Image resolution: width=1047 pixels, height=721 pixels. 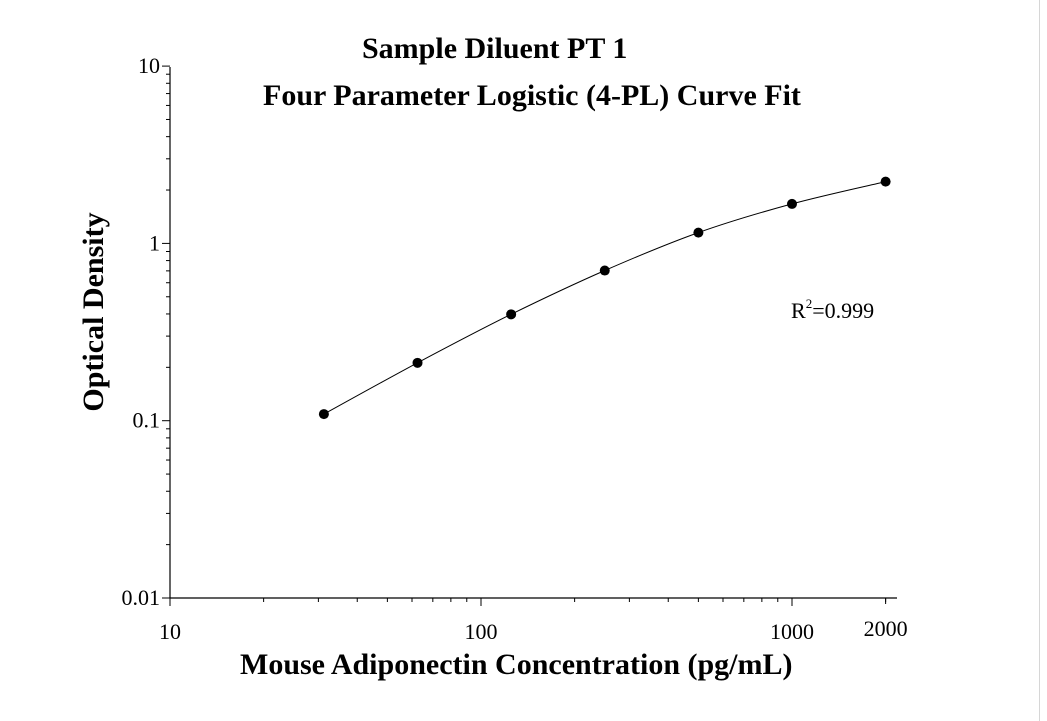 I want to click on chart-title: Sample Diluent PT 1, so click(x=494, y=48).